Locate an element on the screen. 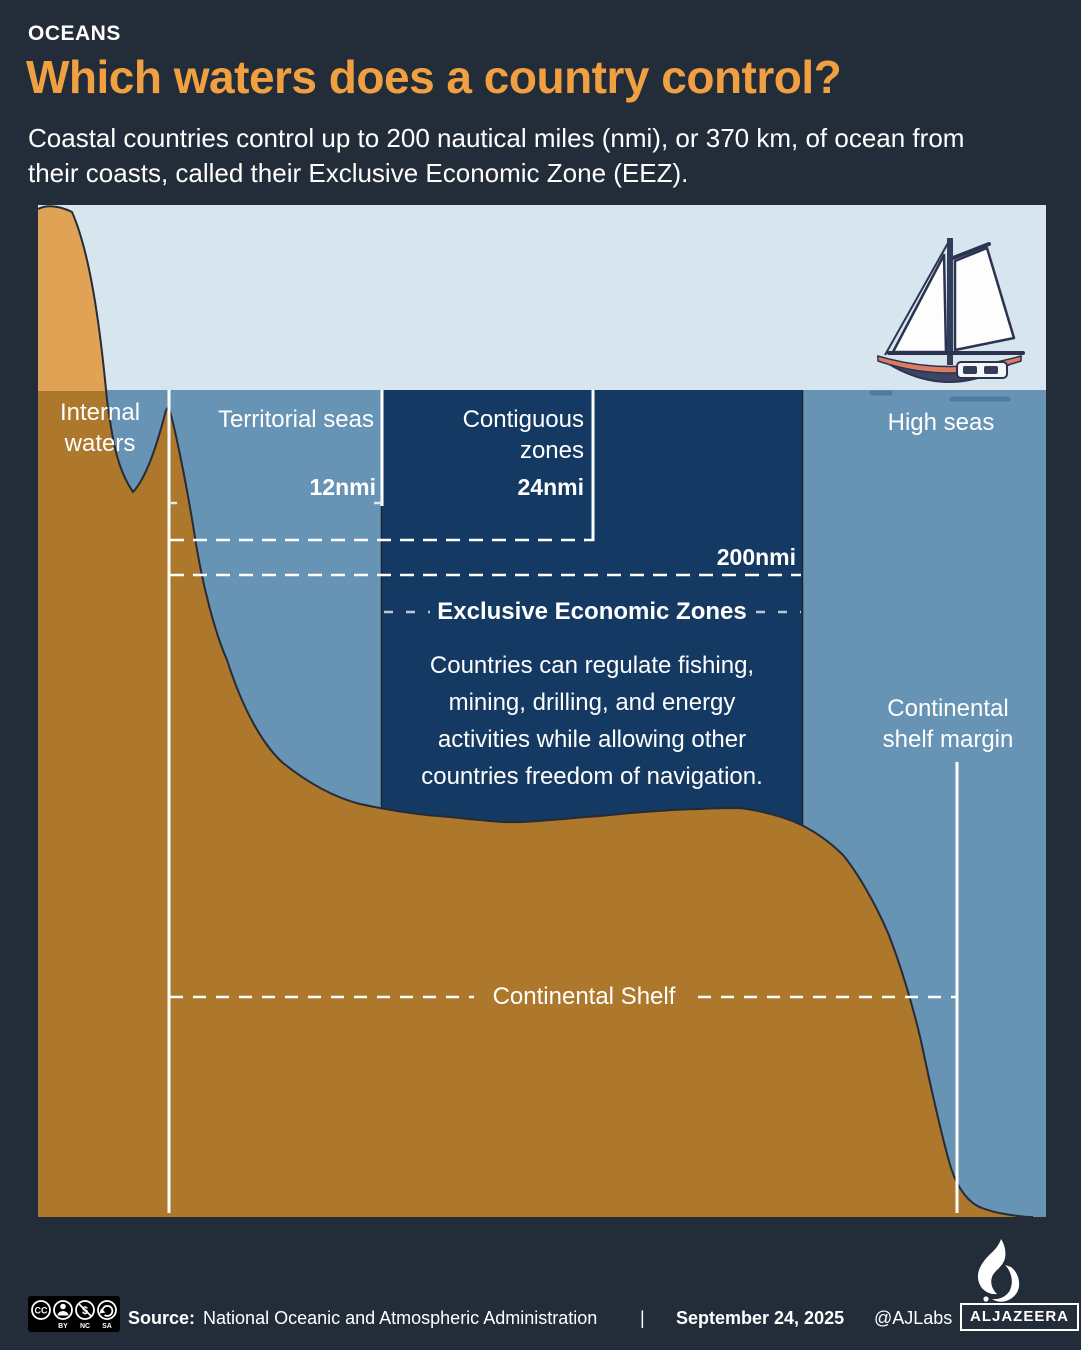 Image resolution: width=1081 pixels, height=1350 pixels. source-label: Source: is located at coordinates (162, 1318).